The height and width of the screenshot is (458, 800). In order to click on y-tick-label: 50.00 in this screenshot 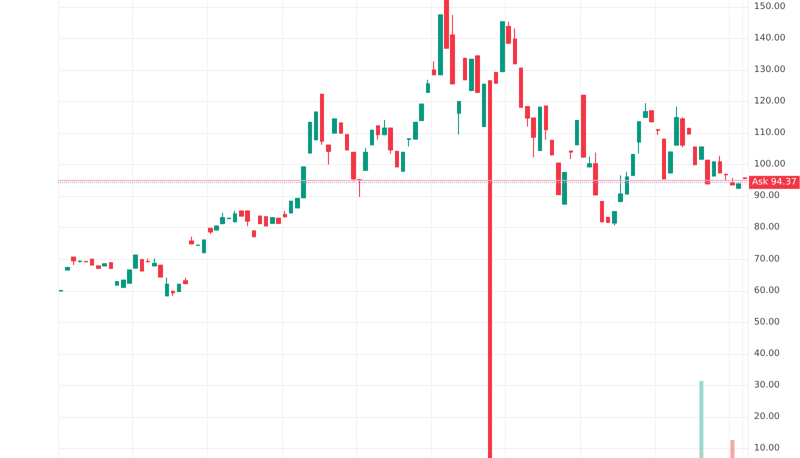, I will do `click(767, 322)`.